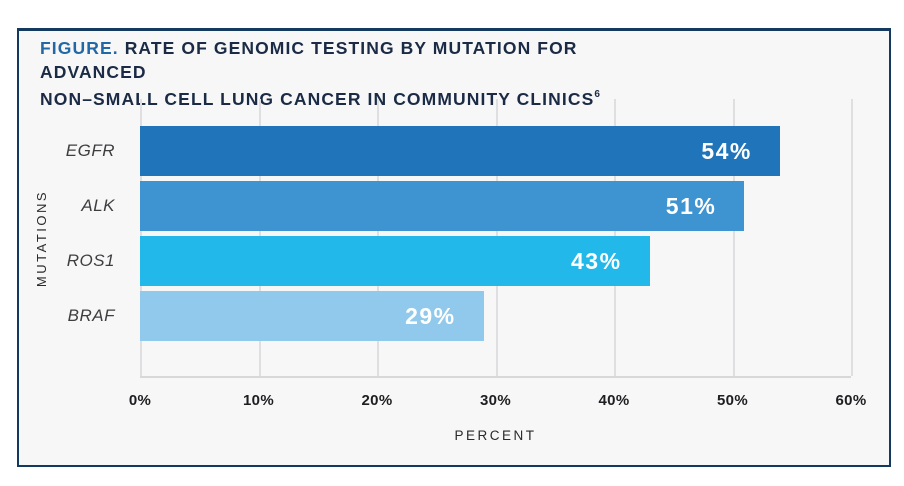 The image size is (904, 486). I want to click on x-tick-label-0: 0%, so click(140, 400).